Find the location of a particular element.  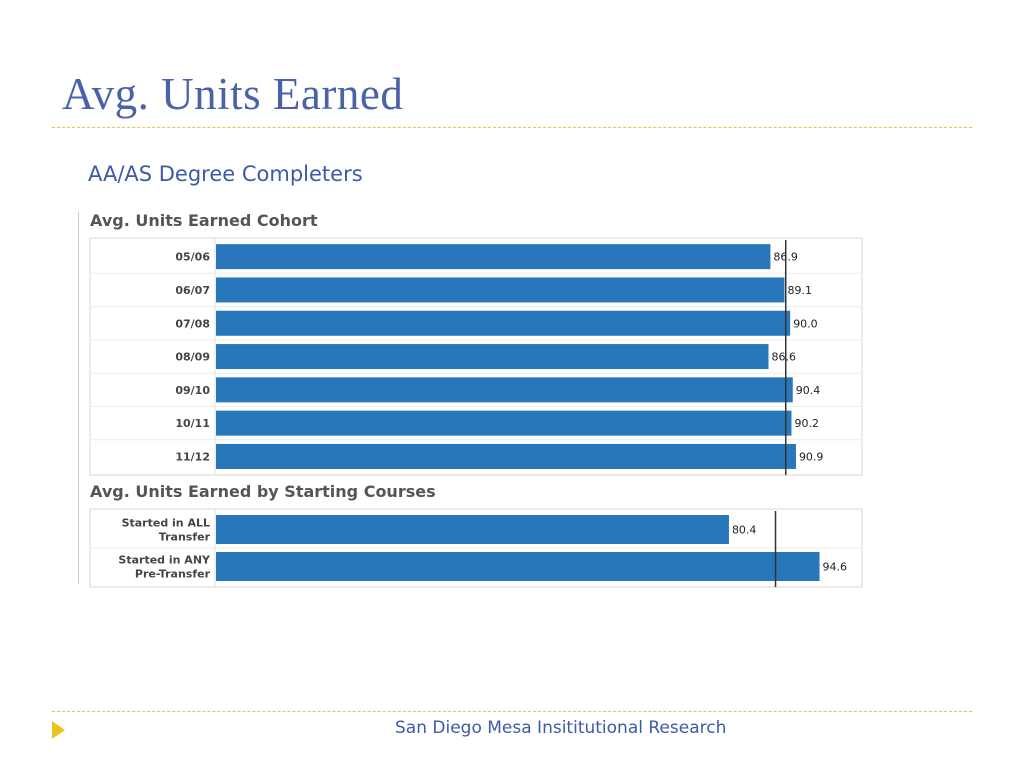

slide-title: Avg. Units Earned is located at coordinates (233, 94).